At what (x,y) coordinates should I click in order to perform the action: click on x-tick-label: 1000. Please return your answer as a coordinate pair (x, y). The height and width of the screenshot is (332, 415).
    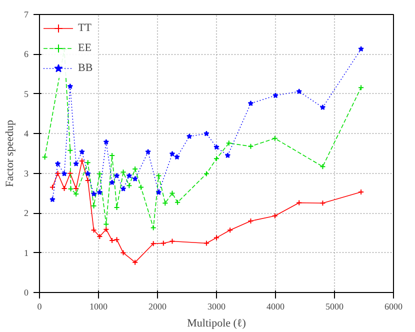
    Looking at the image, I should click on (99, 307).